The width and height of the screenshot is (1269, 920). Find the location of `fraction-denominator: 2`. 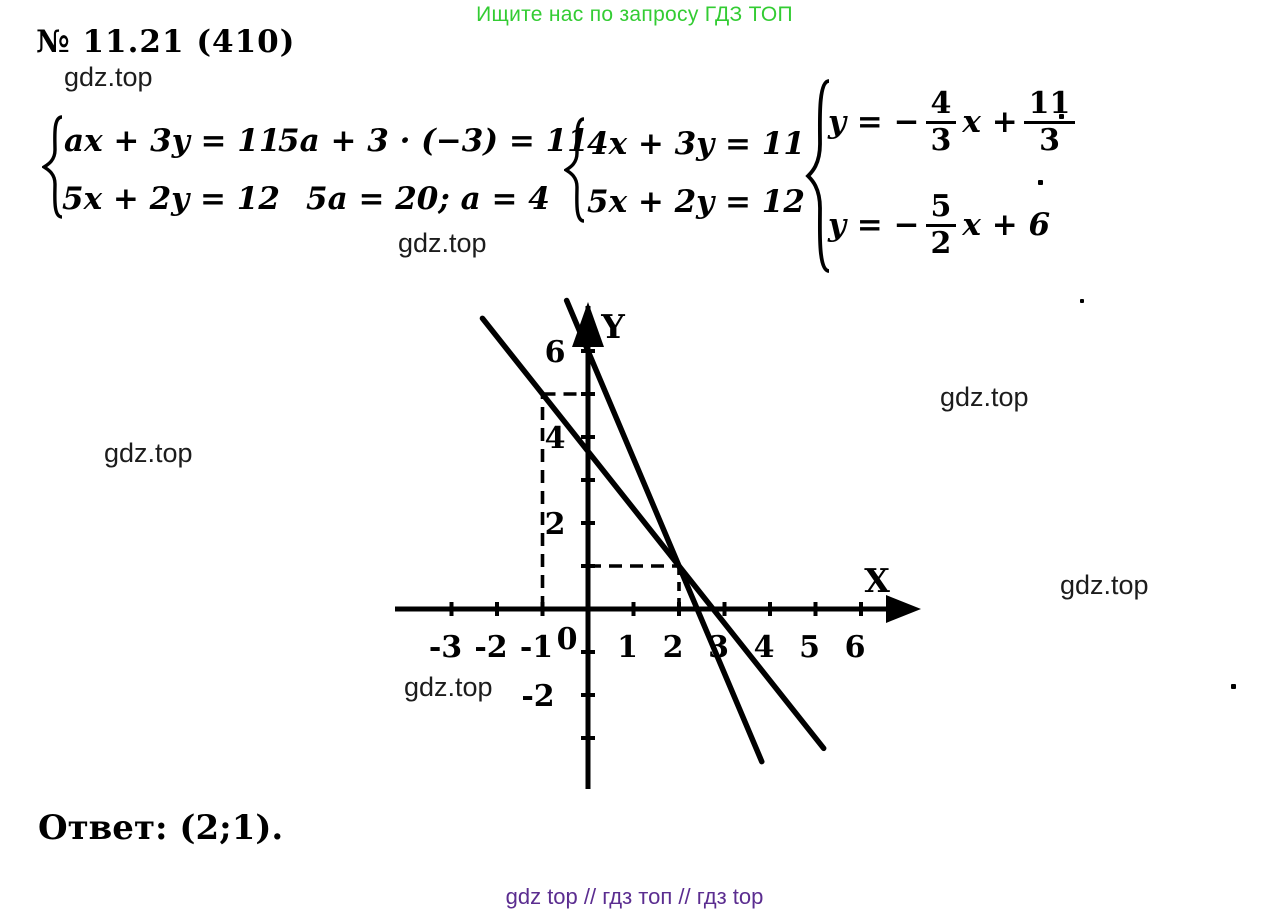

fraction-denominator: 2 is located at coordinates (941, 243).